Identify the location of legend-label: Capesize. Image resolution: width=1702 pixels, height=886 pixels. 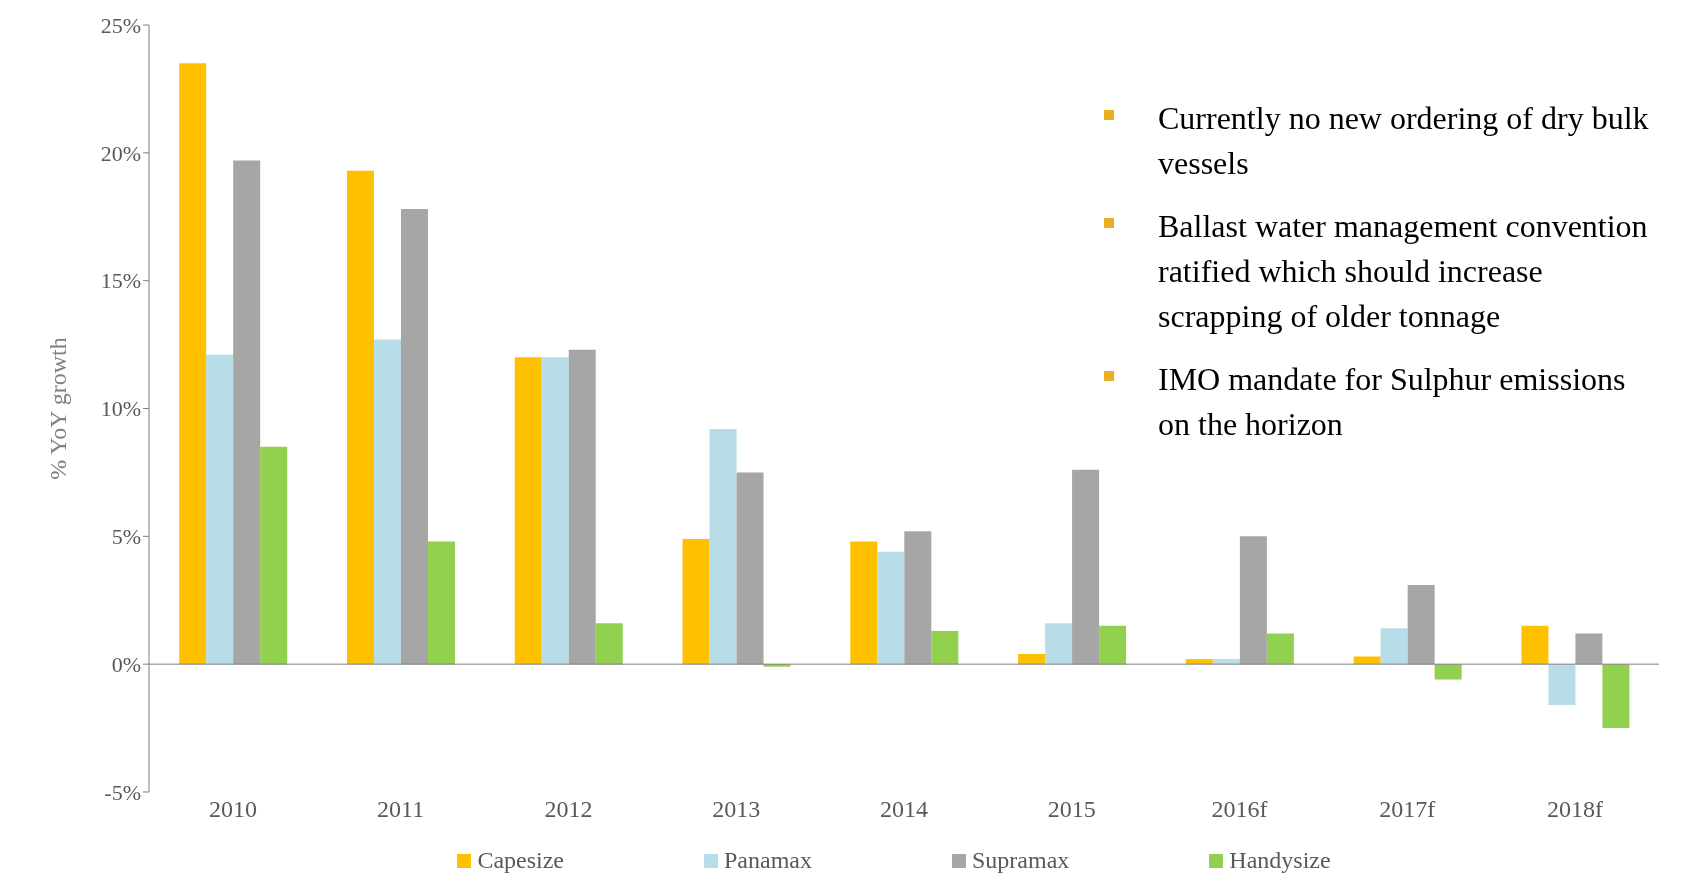
(521, 860).